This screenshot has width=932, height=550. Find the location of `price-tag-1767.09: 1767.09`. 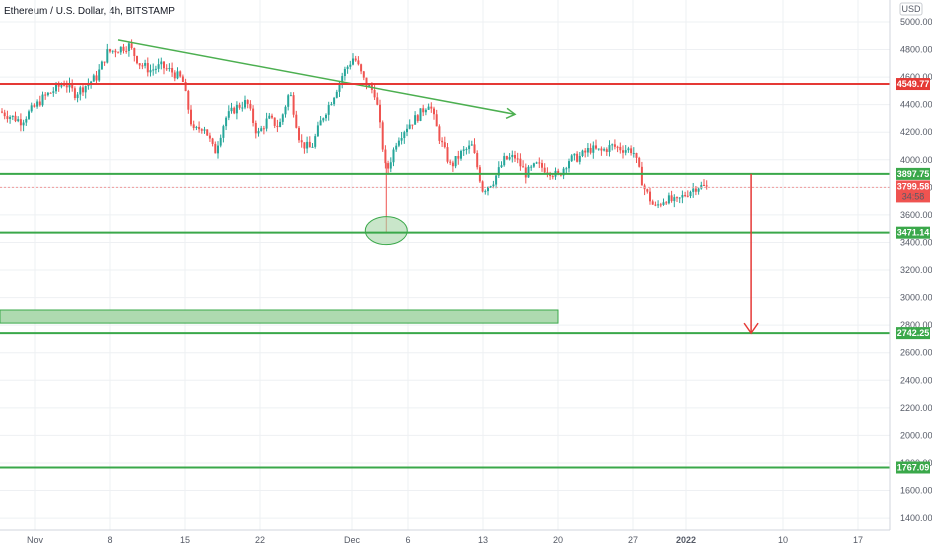

price-tag-1767.09: 1767.09 is located at coordinates (913, 467).